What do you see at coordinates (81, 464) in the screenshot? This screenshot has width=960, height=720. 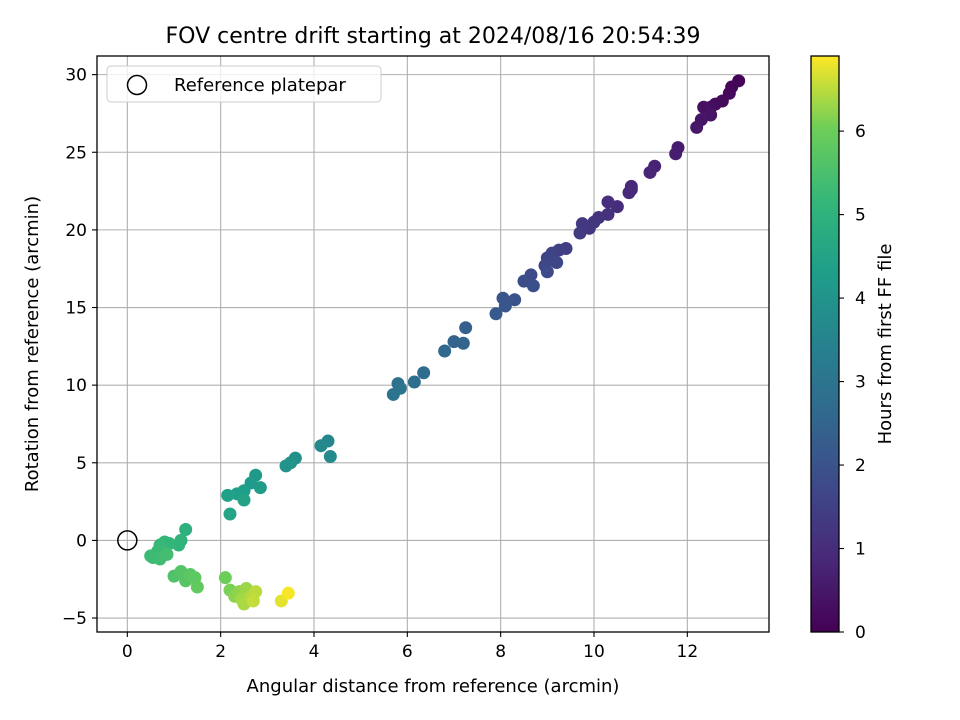 I see `y-tick-label: 5` at bounding box center [81, 464].